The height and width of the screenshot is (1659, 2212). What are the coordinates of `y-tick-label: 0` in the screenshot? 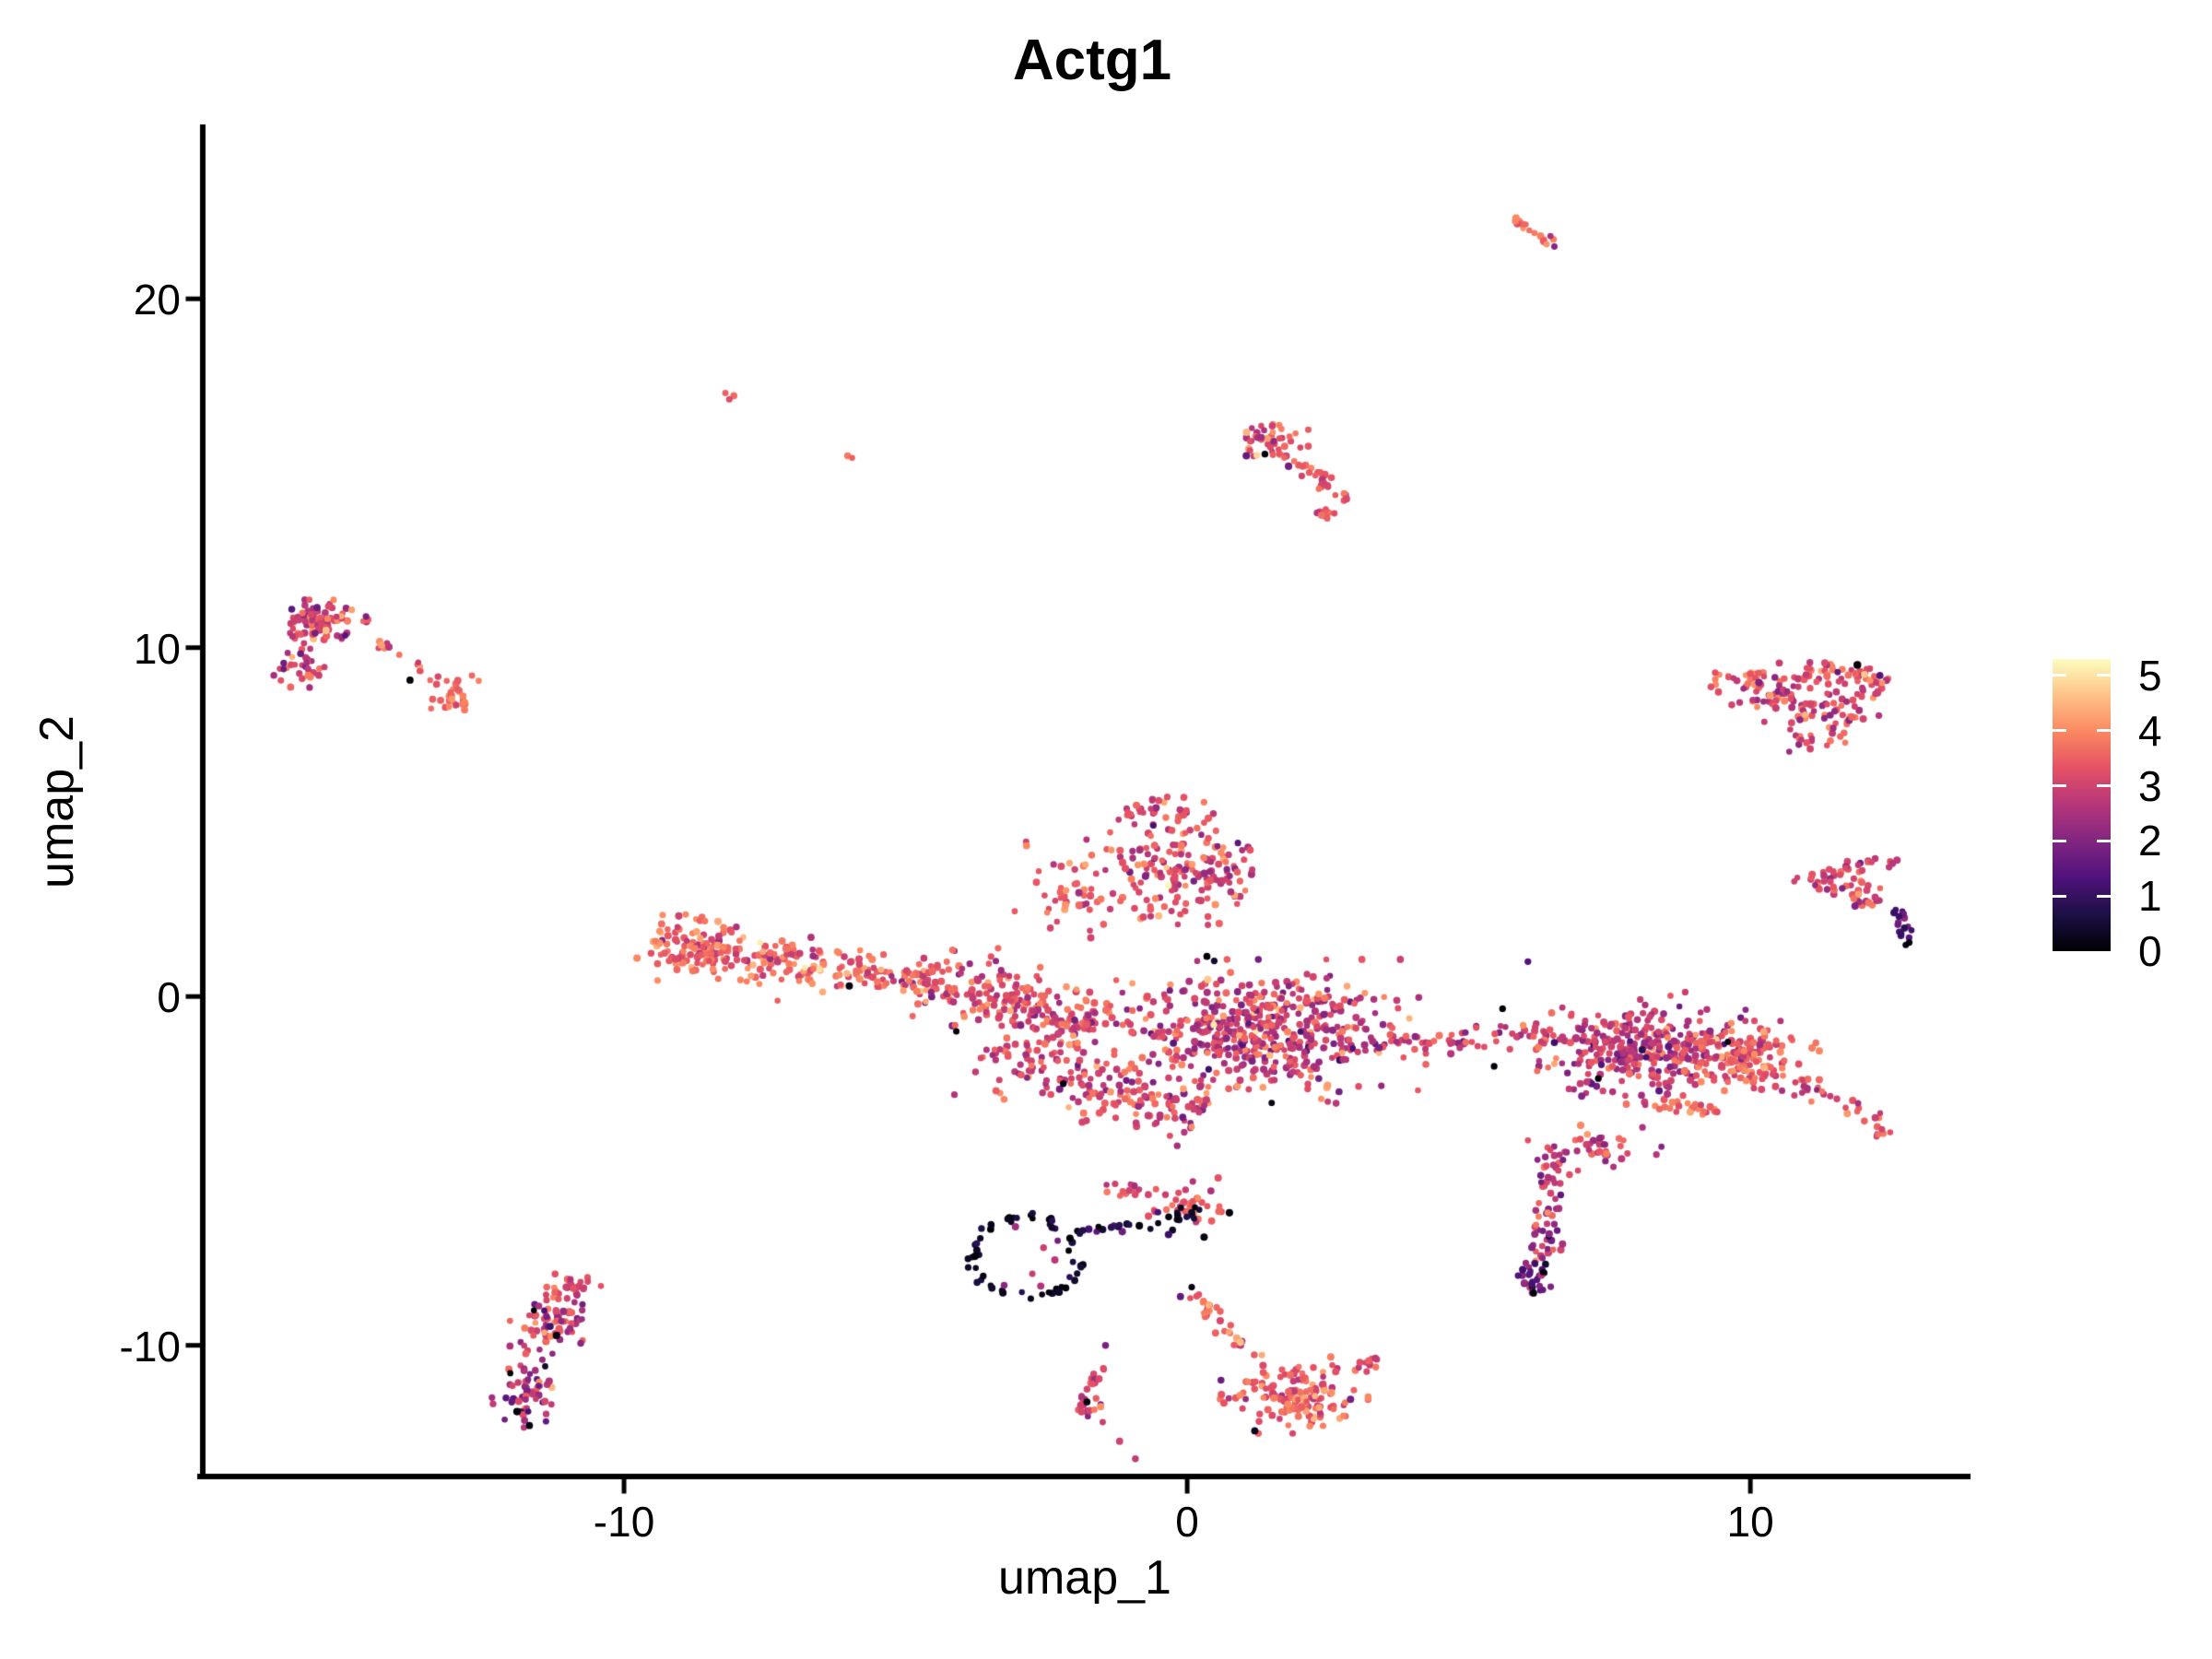 It's located at (169, 997).